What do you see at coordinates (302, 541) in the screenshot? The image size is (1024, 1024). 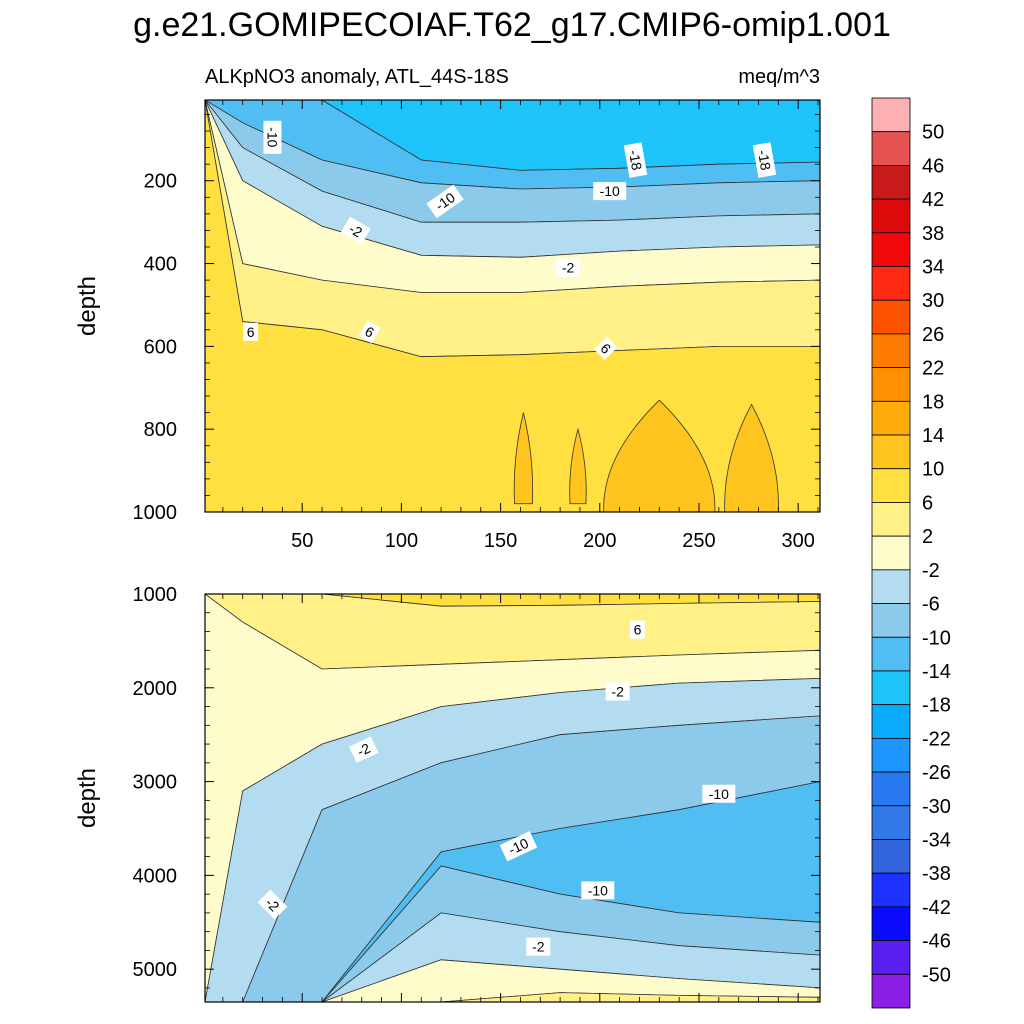 I see `x-tick-label: 50` at bounding box center [302, 541].